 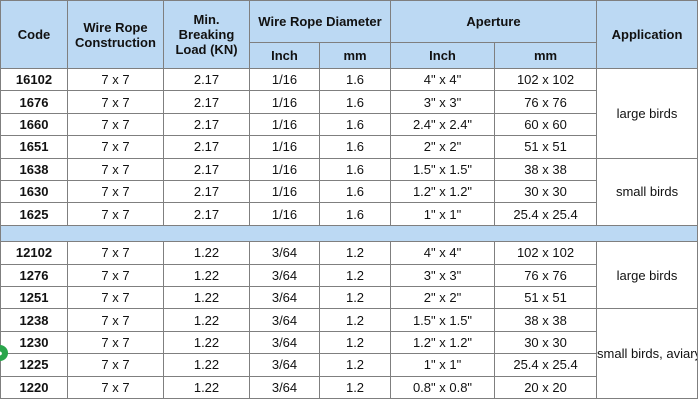 What do you see at coordinates (34, 124) in the screenshot?
I see `cell-code: 1660` at bounding box center [34, 124].